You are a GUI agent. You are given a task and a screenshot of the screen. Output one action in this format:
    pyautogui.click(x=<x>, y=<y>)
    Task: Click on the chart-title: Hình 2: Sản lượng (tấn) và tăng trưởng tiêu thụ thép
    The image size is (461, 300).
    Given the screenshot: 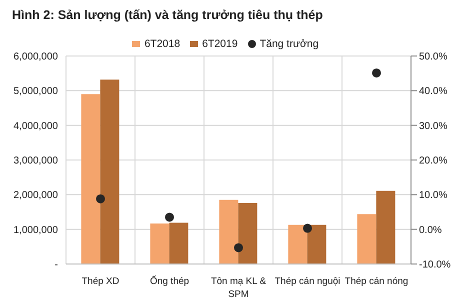 What is the action you would take?
    pyautogui.click(x=167, y=15)
    